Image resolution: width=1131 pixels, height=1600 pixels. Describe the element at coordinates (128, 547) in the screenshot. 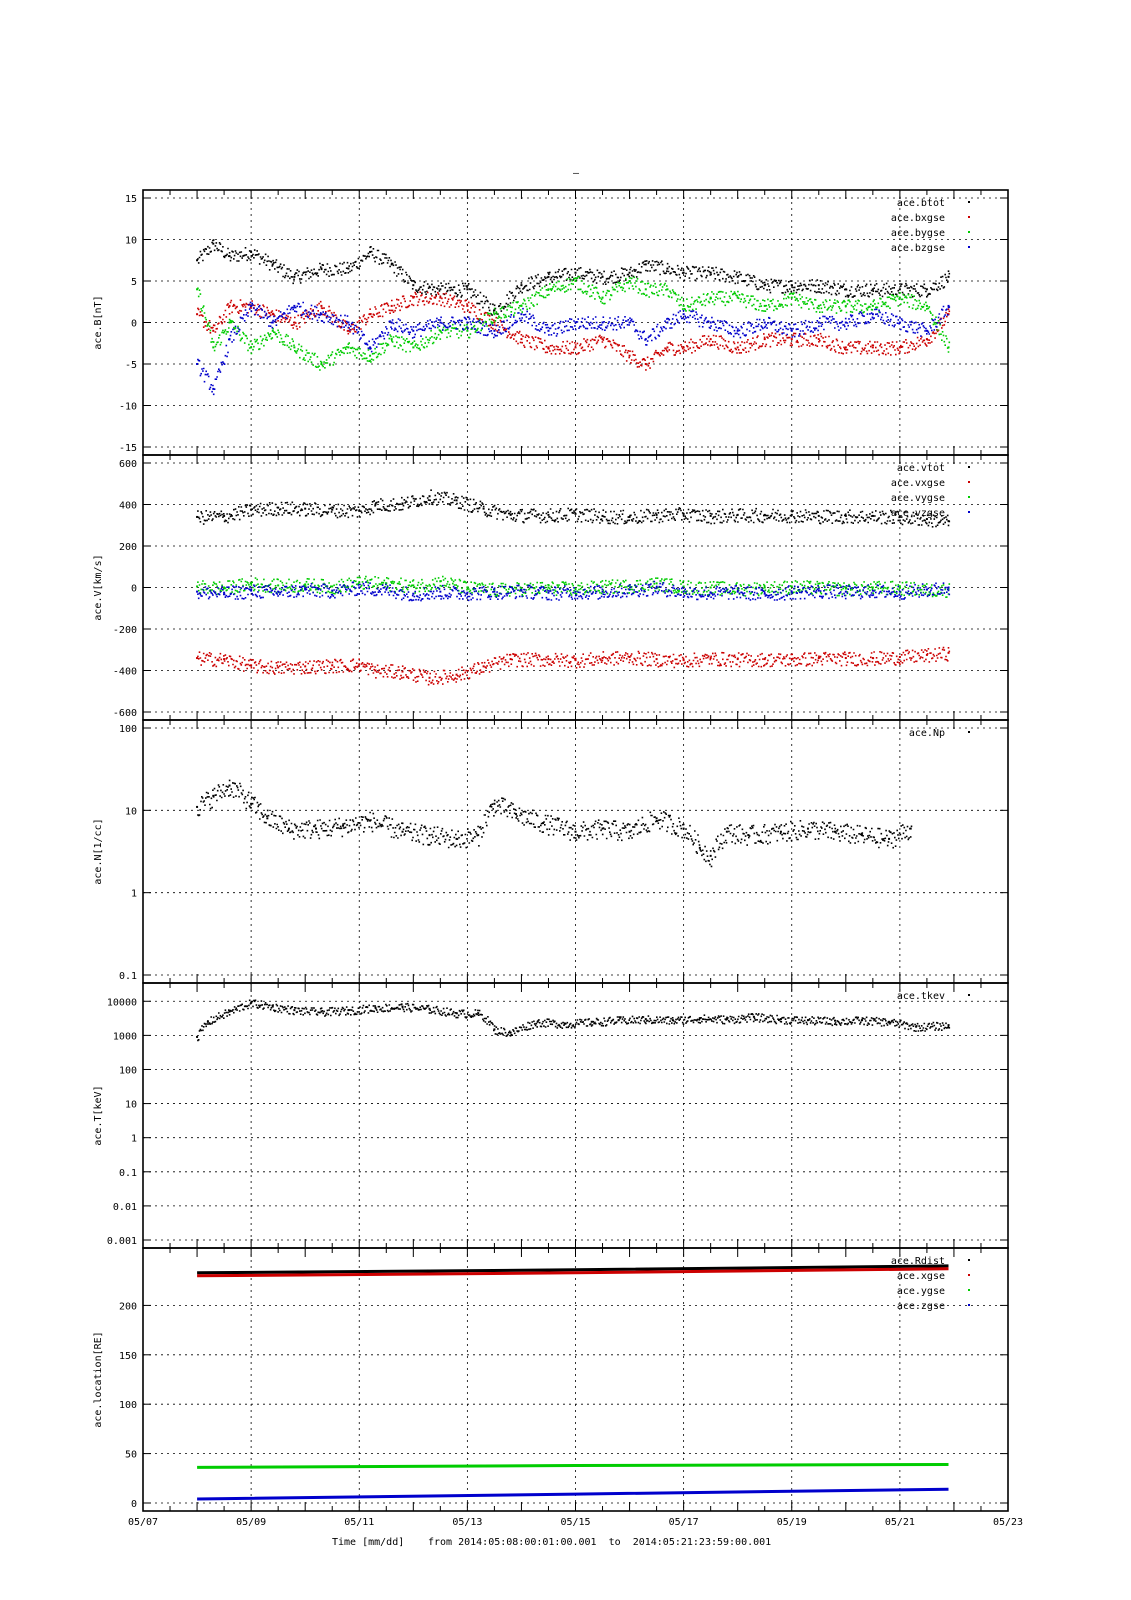

I see `y-tick-label: 200` at that location.